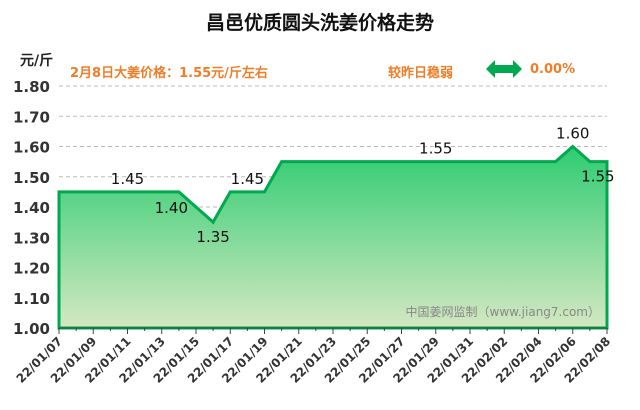 This screenshot has width=640, height=410. What do you see at coordinates (31, 299) in the screenshot?
I see `y-tick-label: 1.10` at bounding box center [31, 299].